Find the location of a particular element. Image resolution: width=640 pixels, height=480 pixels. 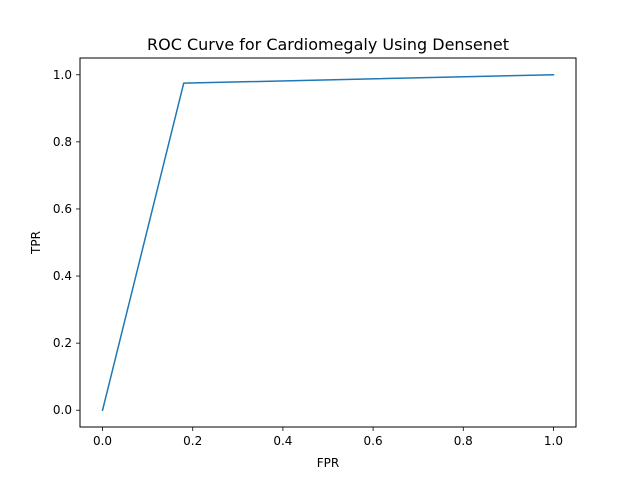

y-tick-label: 0.6 is located at coordinates (62, 209).